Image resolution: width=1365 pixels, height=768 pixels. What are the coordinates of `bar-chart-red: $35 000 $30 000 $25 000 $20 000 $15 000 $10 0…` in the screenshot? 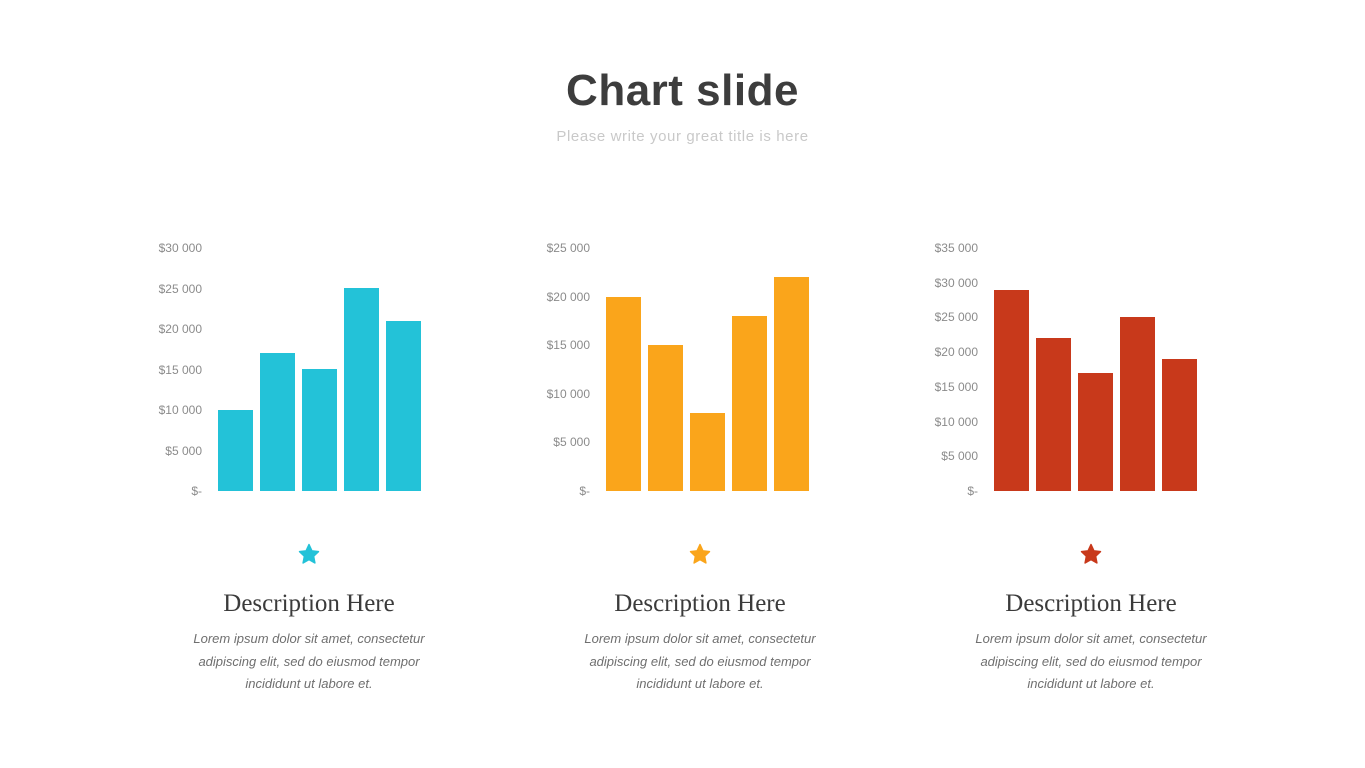 It's located at (1062, 369).